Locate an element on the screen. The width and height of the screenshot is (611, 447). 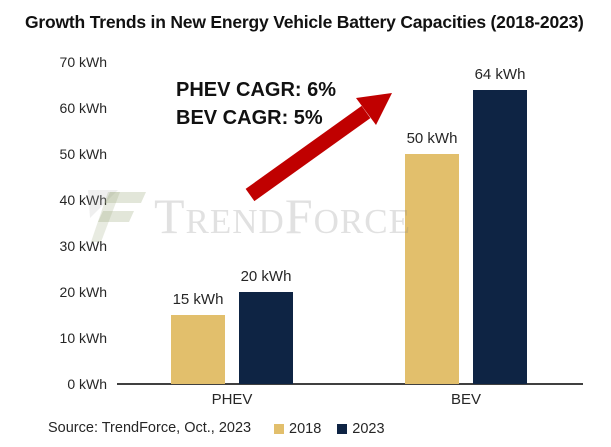
bar-bev-2023 is located at coordinates (500, 236).